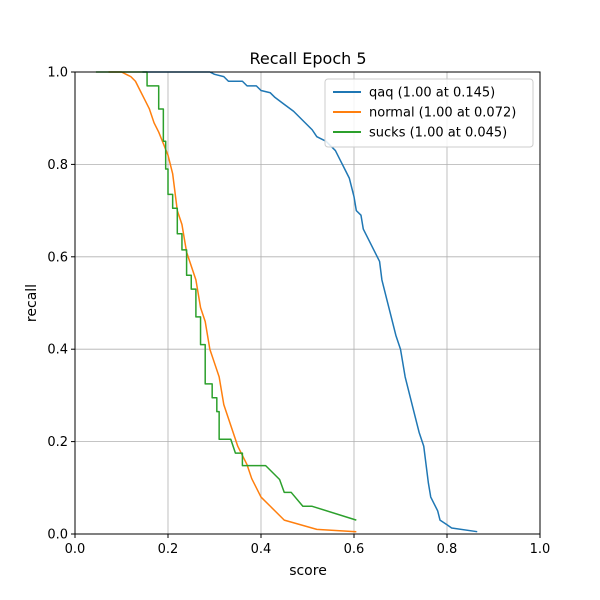  Describe the element at coordinates (57, 350) in the screenshot. I see `y-tick-label: 0.4` at that location.